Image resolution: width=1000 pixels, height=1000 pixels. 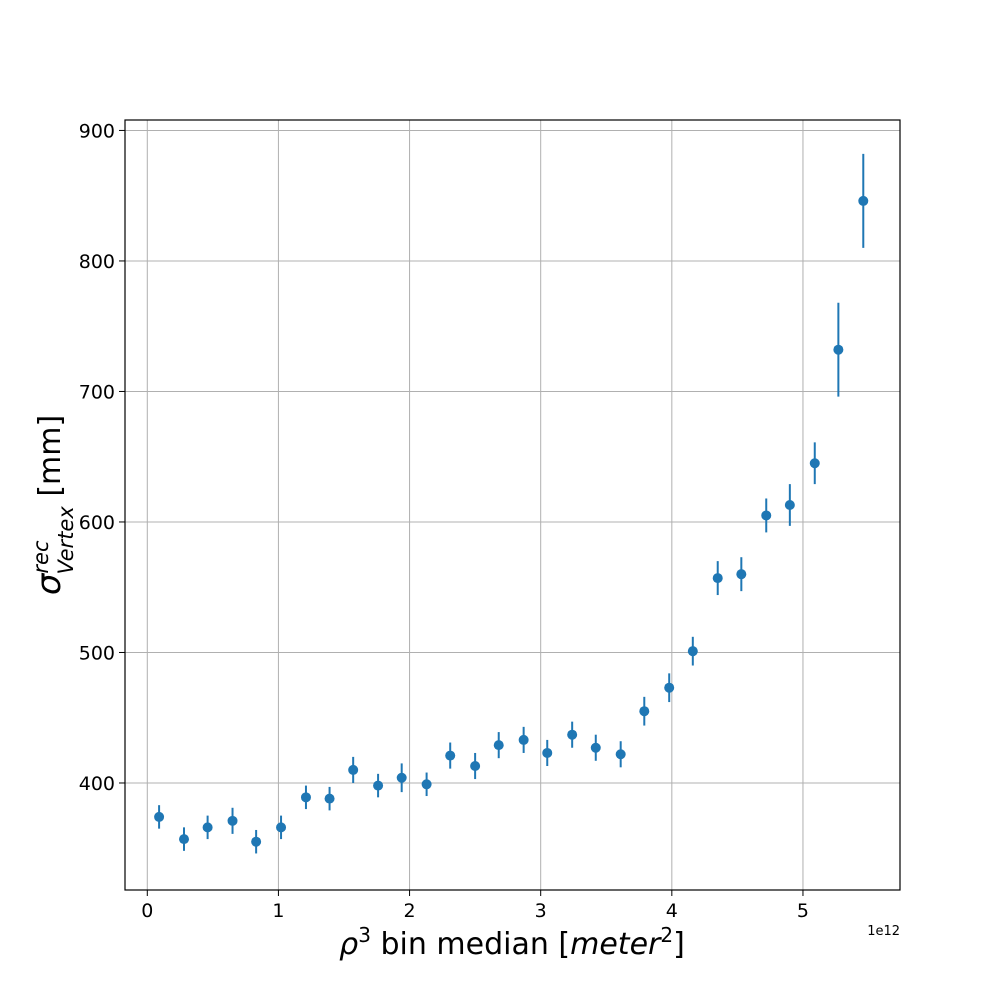 I want to click on x-tick-label: 0, so click(x=147, y=911).